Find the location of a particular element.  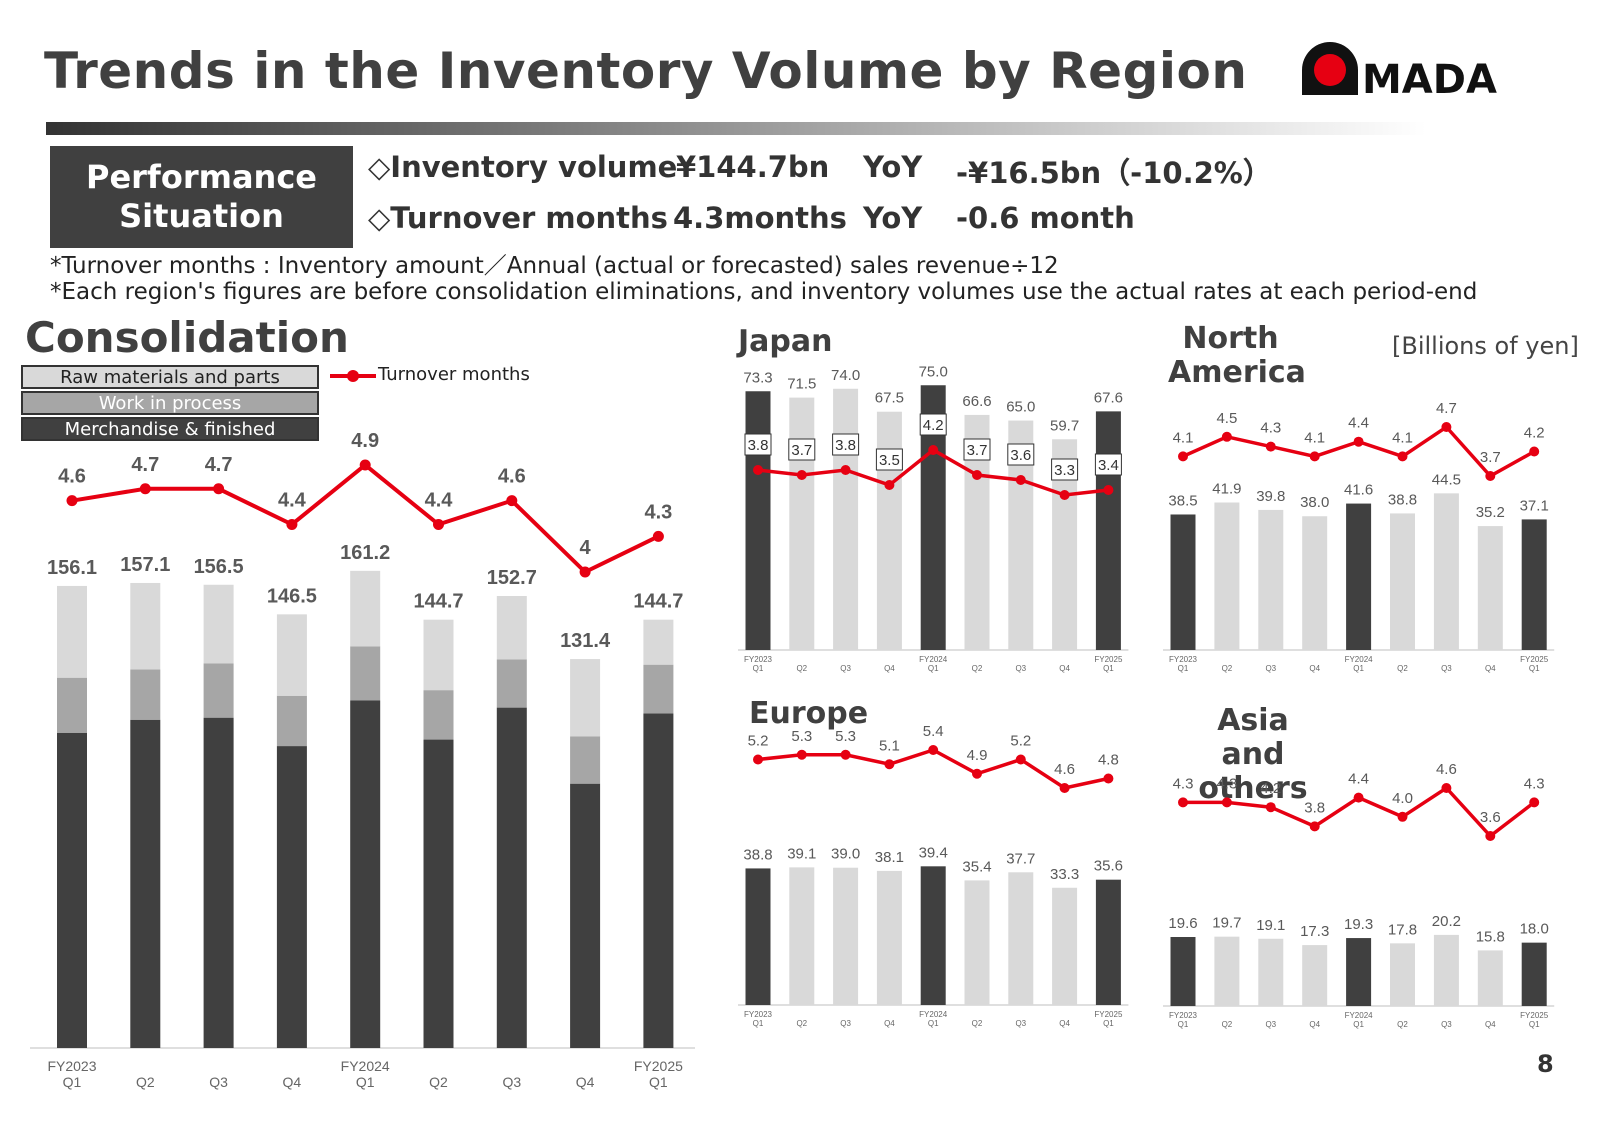

legend-turnover-line is located at coordinates (353, 376).